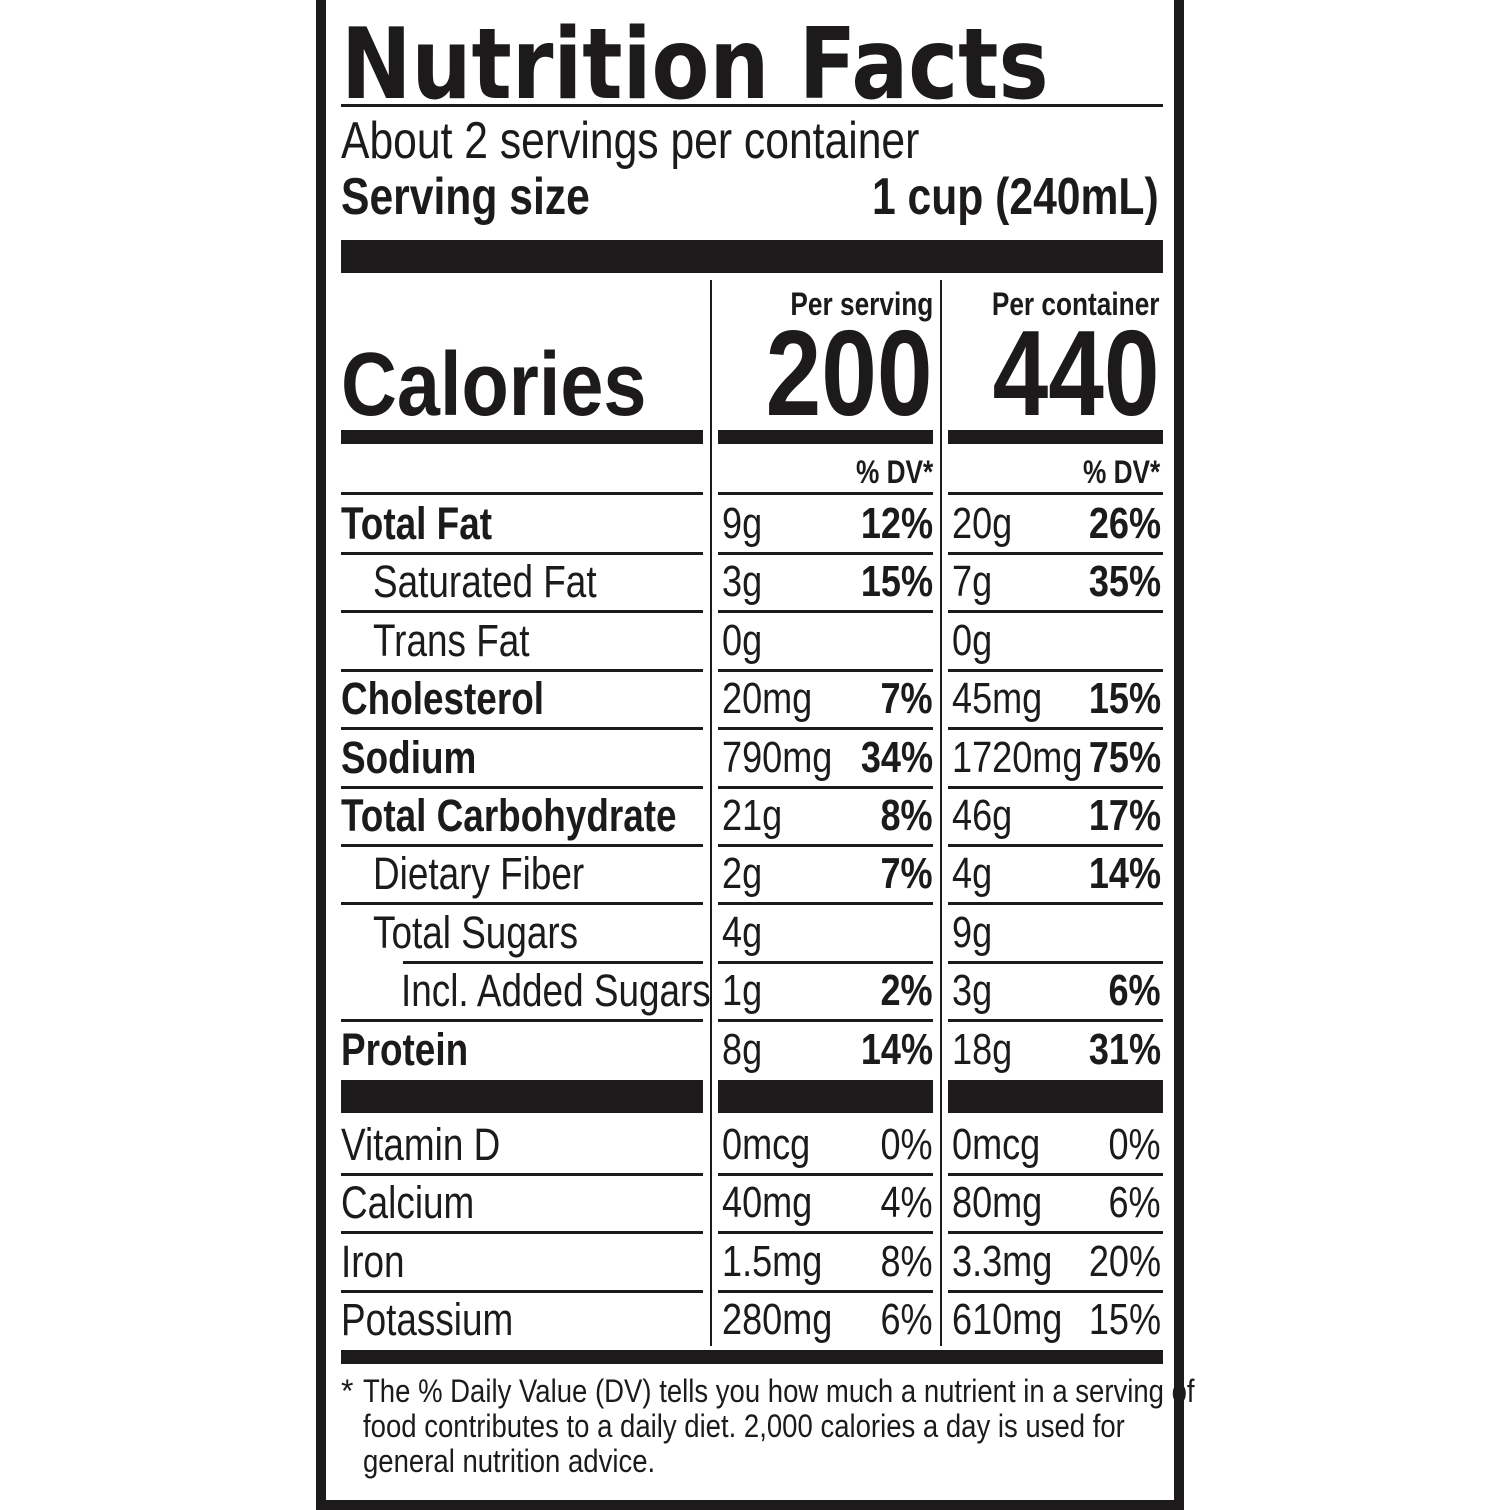 The width and height of the screenshot is (1500, 1510). I want to click on nutrient-dv: 34%, so click(825, 758).